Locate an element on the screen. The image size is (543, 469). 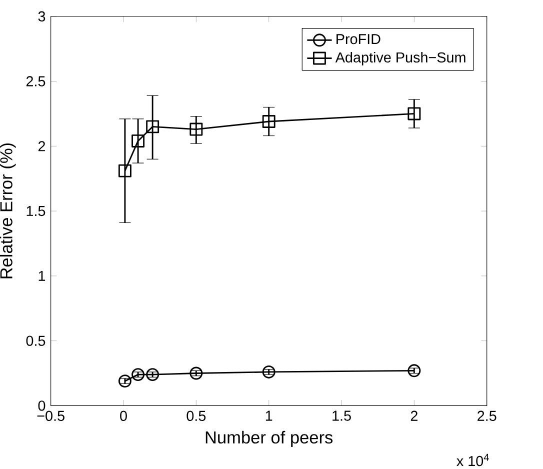
x-tick-label: 1.5 is located at coordinates (341, 415).